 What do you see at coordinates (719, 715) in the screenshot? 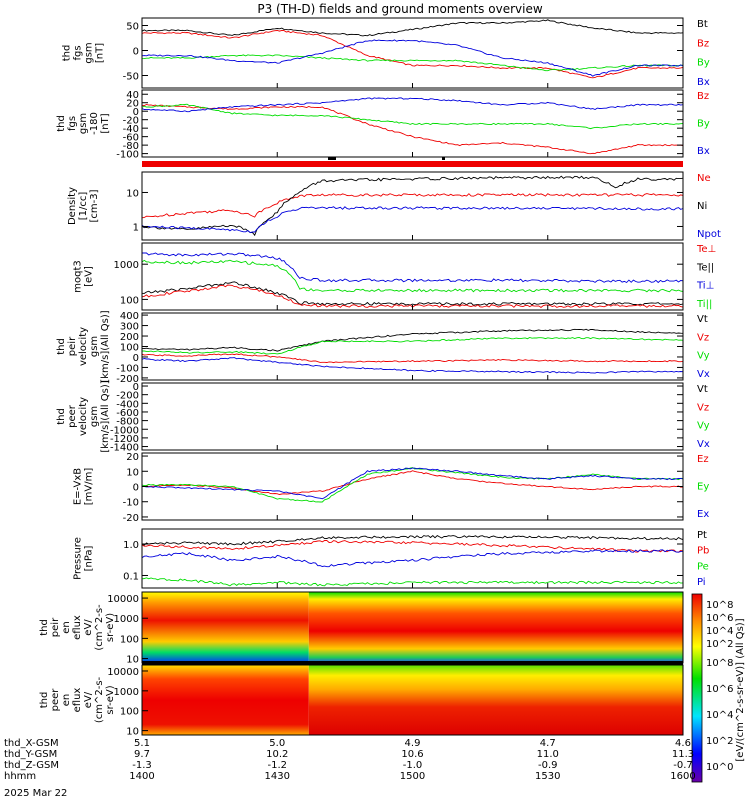
I see `colorbar-tick-lower-2: 10^4` at bounding box center [719, 715].